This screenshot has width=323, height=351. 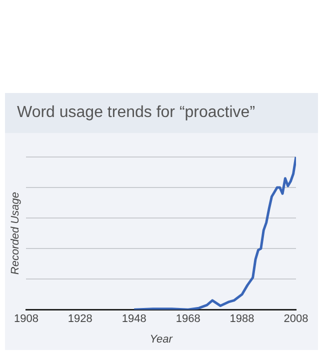 I want to click on x-tick-label: 1988, so click(x=242, y=319).